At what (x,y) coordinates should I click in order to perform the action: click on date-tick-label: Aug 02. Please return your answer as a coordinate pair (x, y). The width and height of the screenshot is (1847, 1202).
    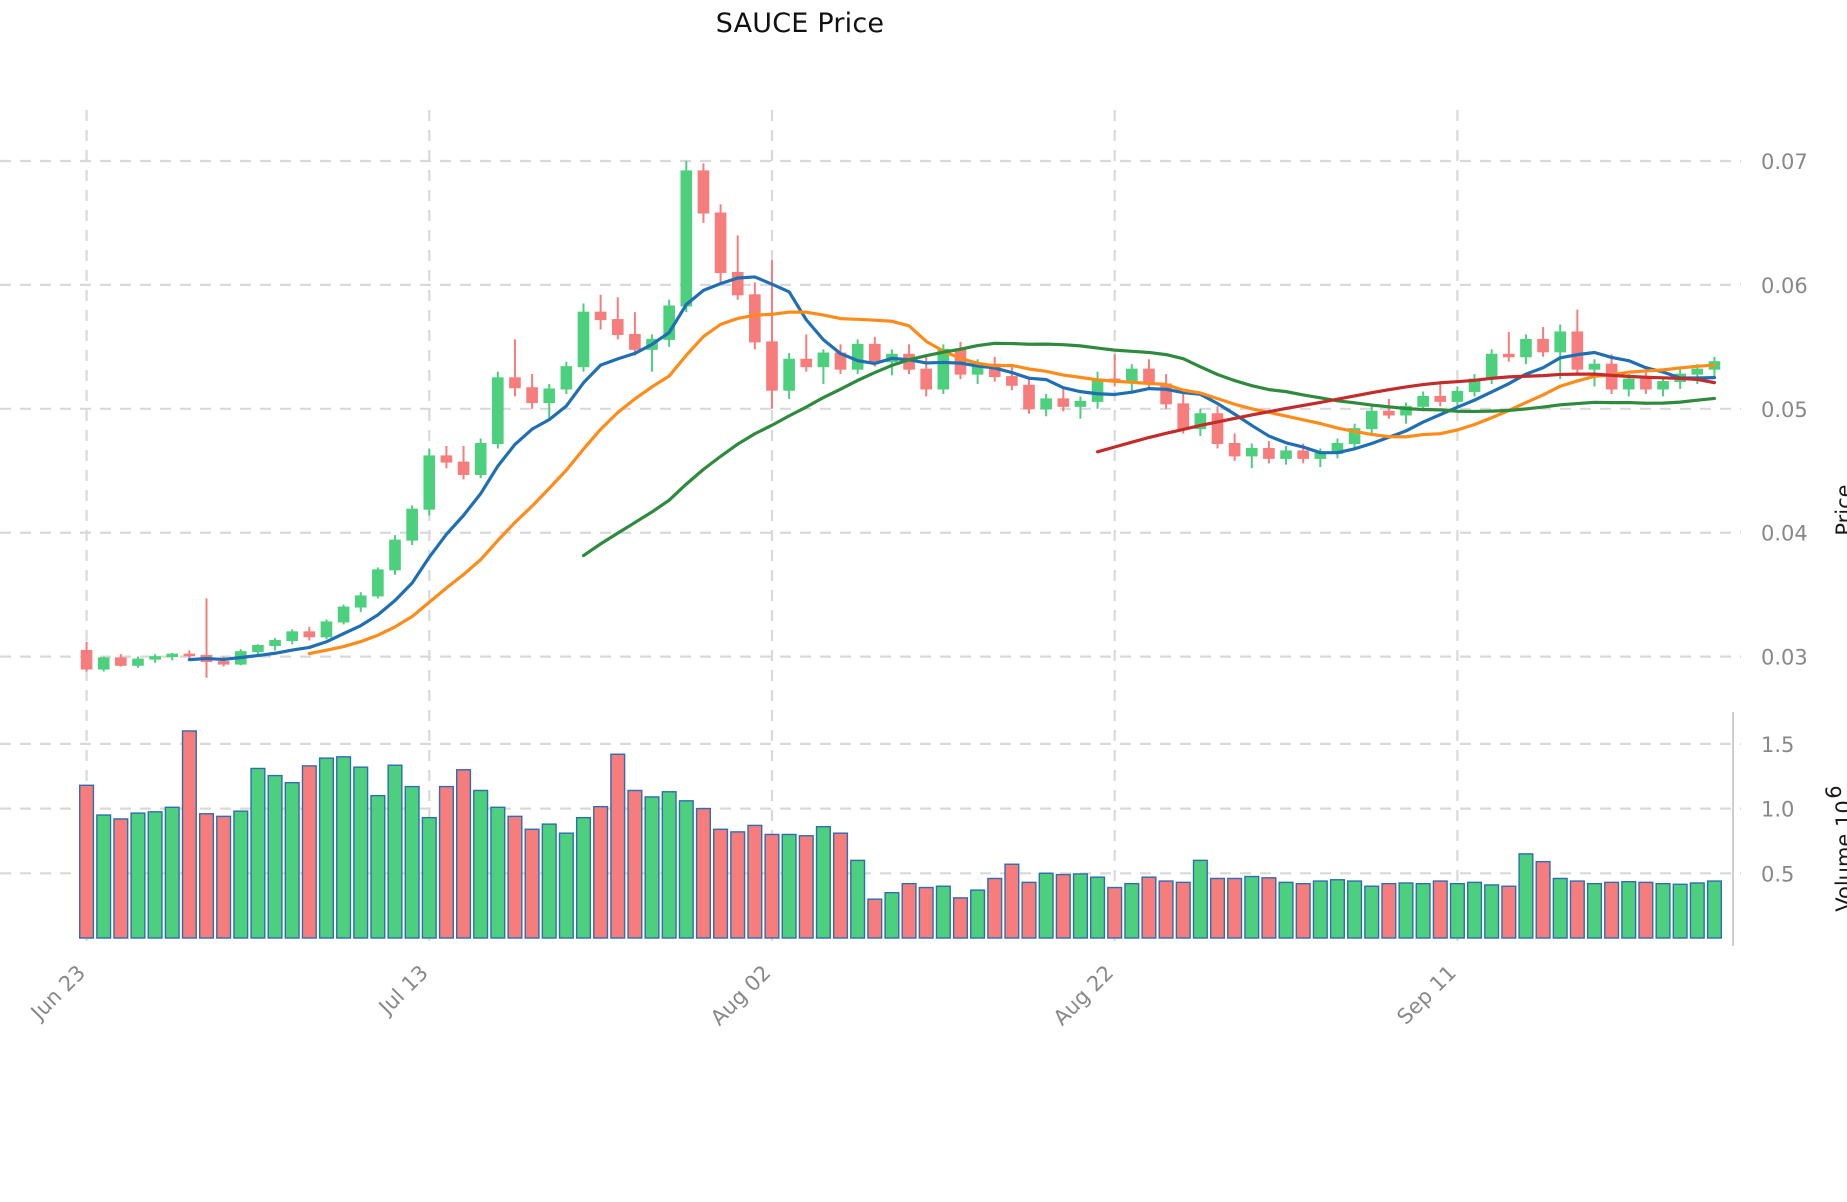
    Looking at the image, I should click on (741, 996).